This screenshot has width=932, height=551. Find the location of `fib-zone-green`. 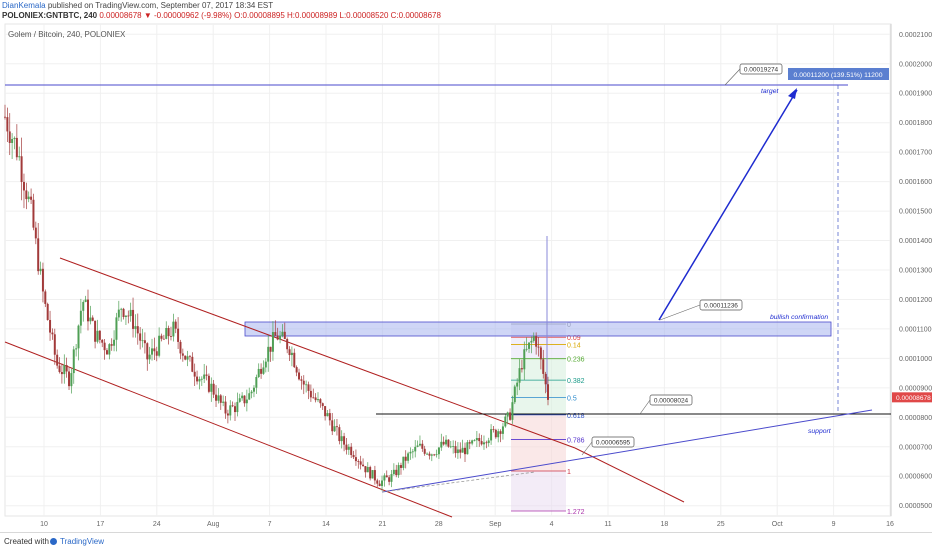

fib-zone-green is located at coordinates (538, 386).